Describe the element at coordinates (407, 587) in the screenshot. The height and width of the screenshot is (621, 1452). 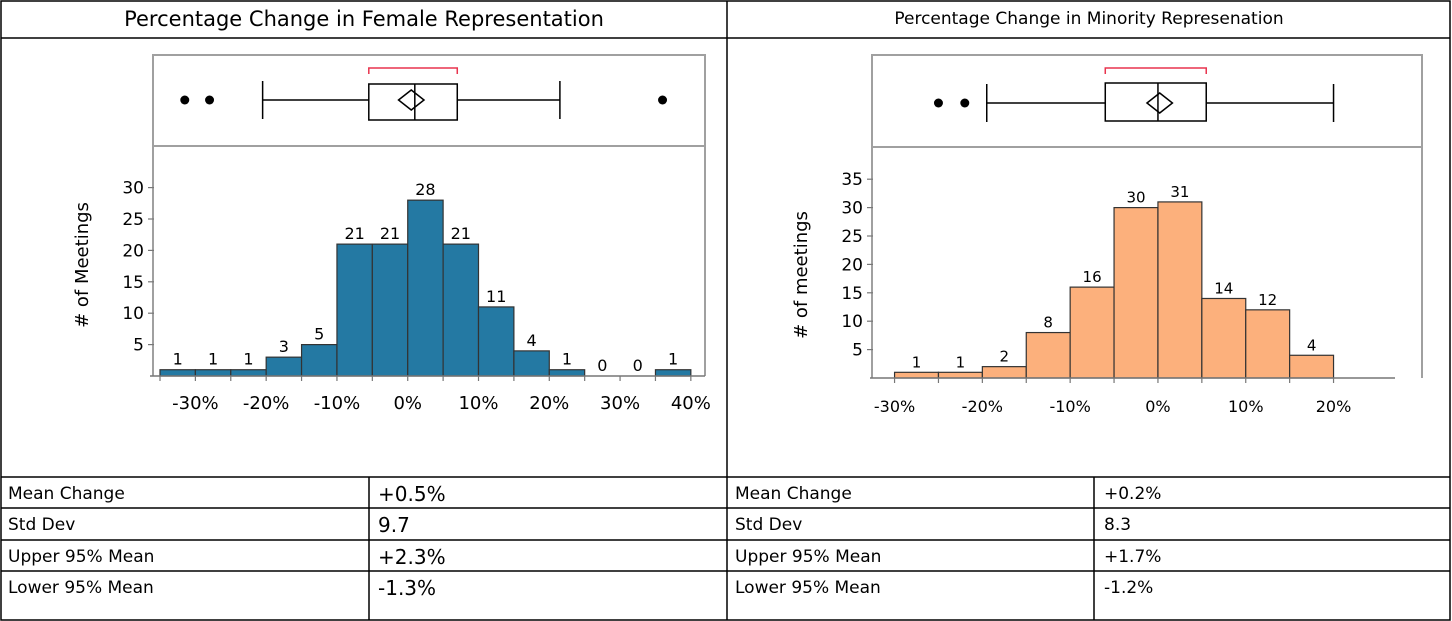
I see `female-lower95-value: -1.3%` at that location.